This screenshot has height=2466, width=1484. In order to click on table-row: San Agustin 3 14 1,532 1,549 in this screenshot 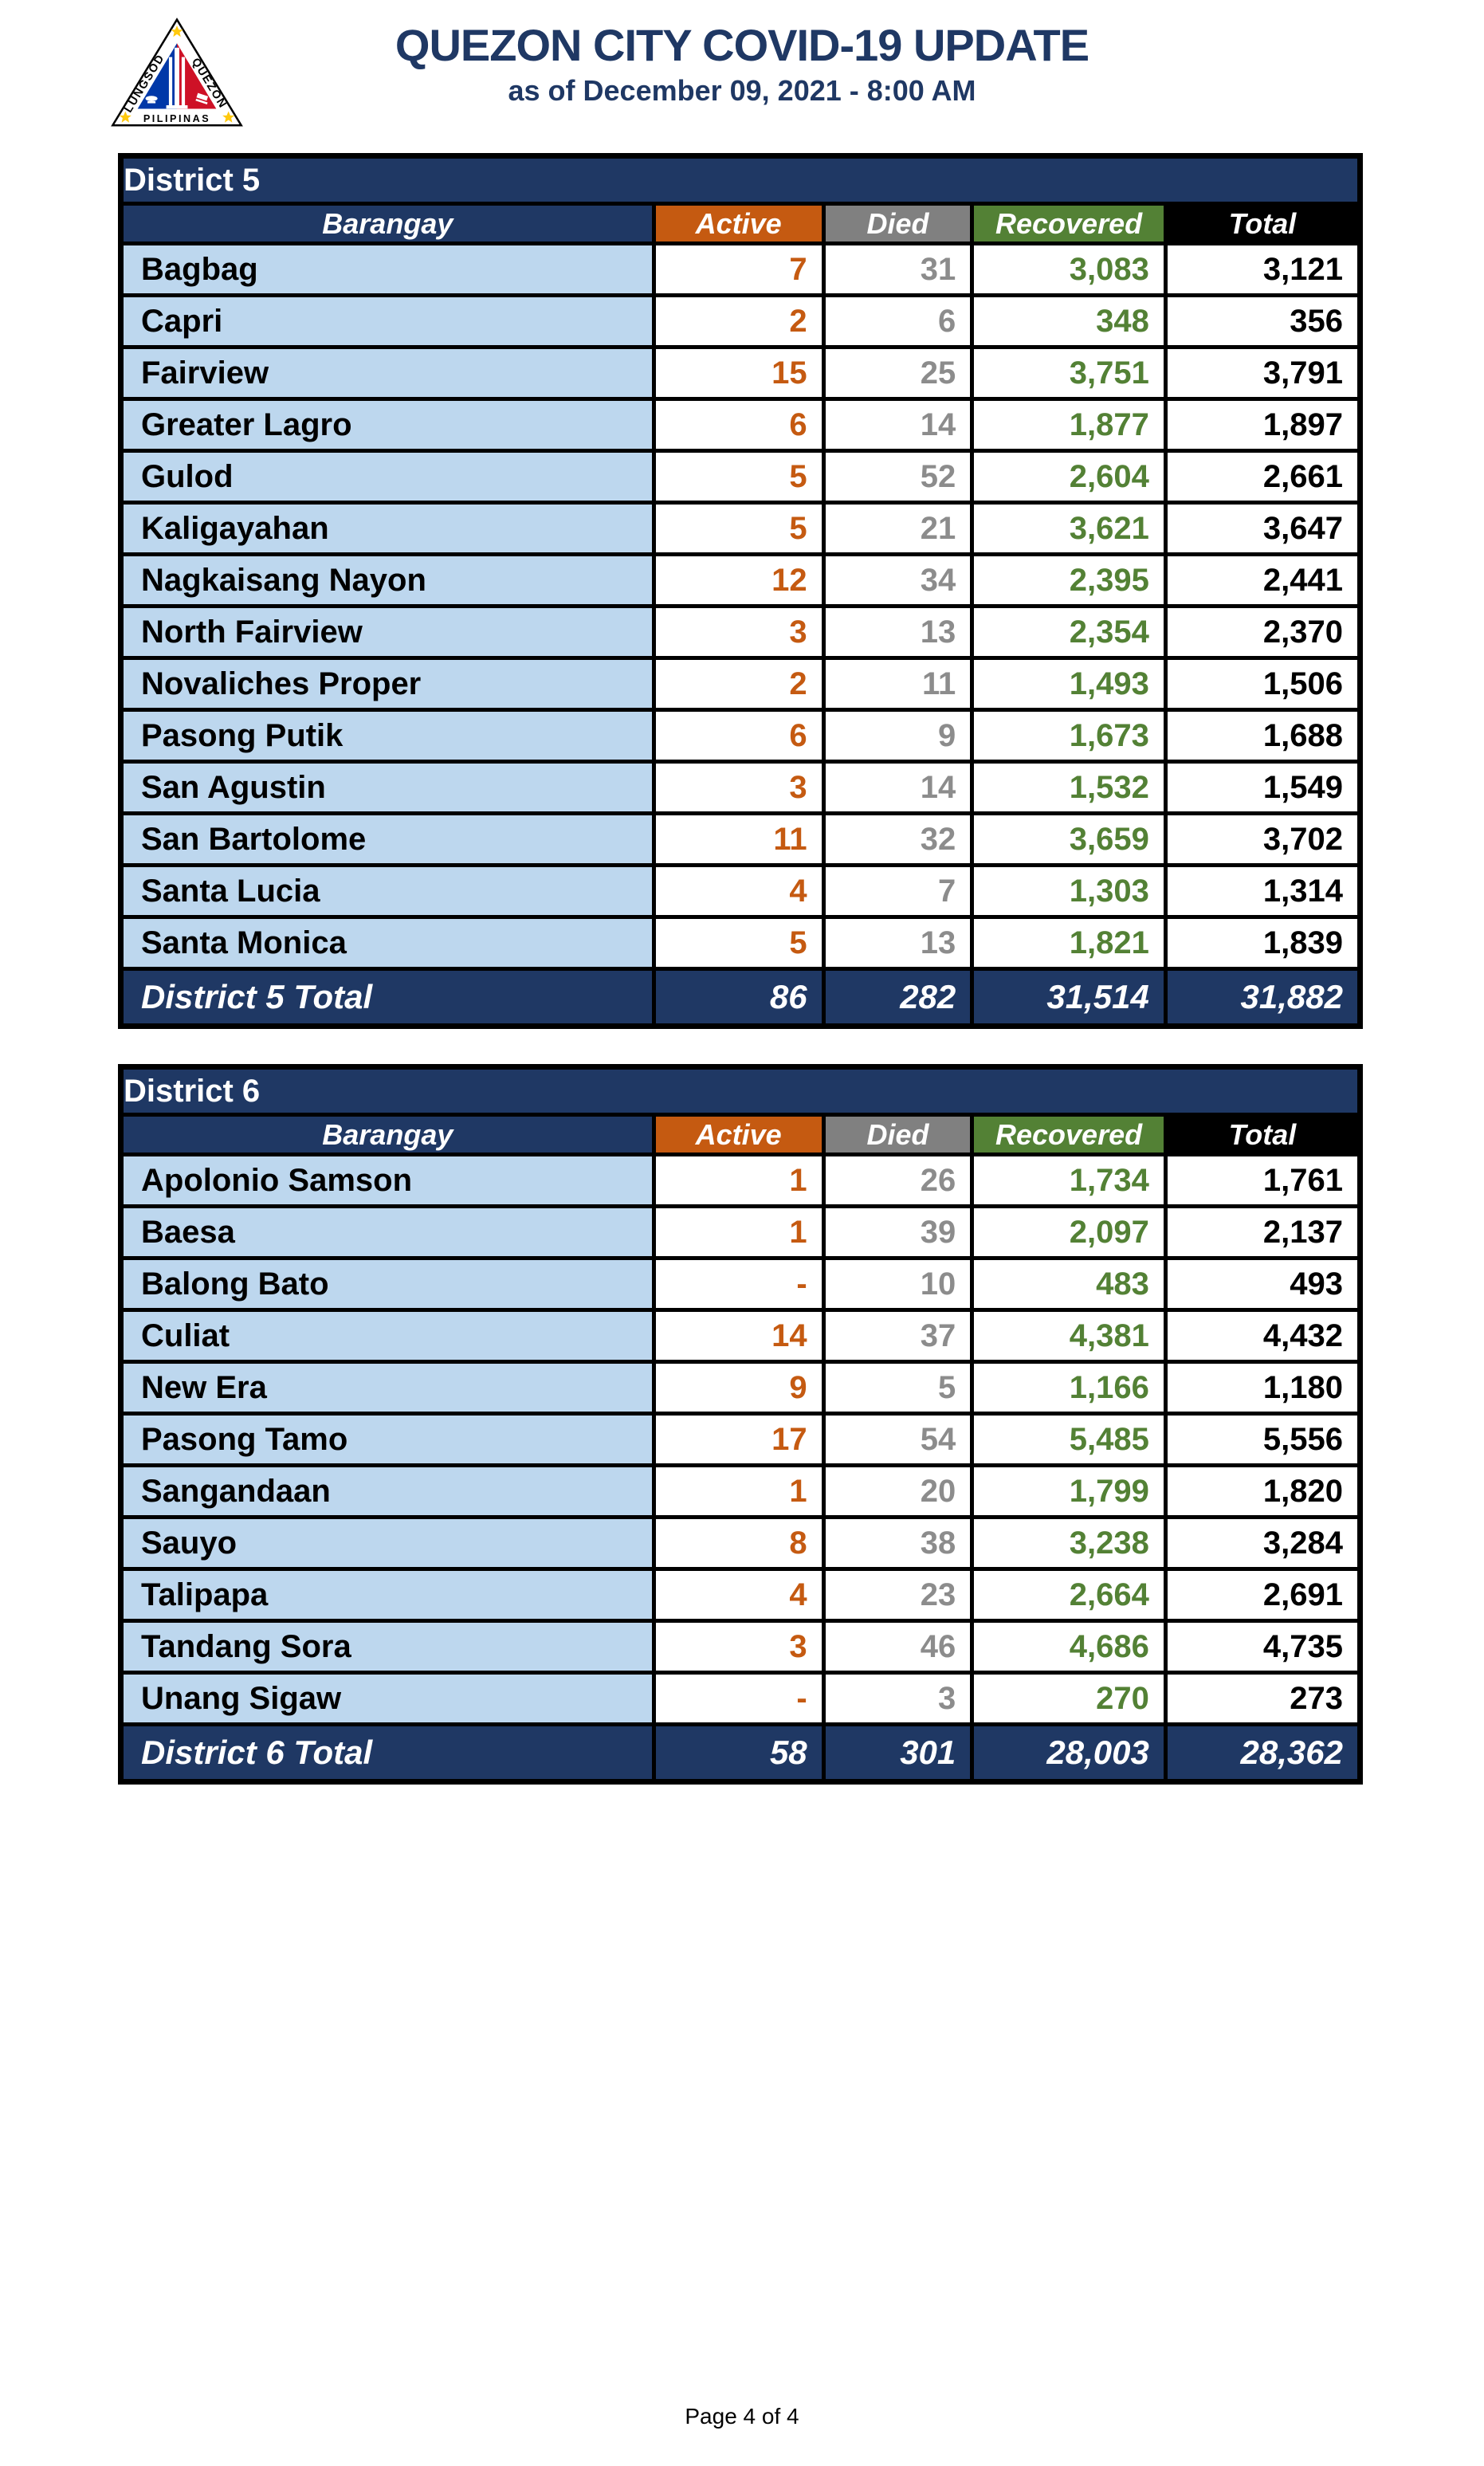, I will do `click(741, 788)`.